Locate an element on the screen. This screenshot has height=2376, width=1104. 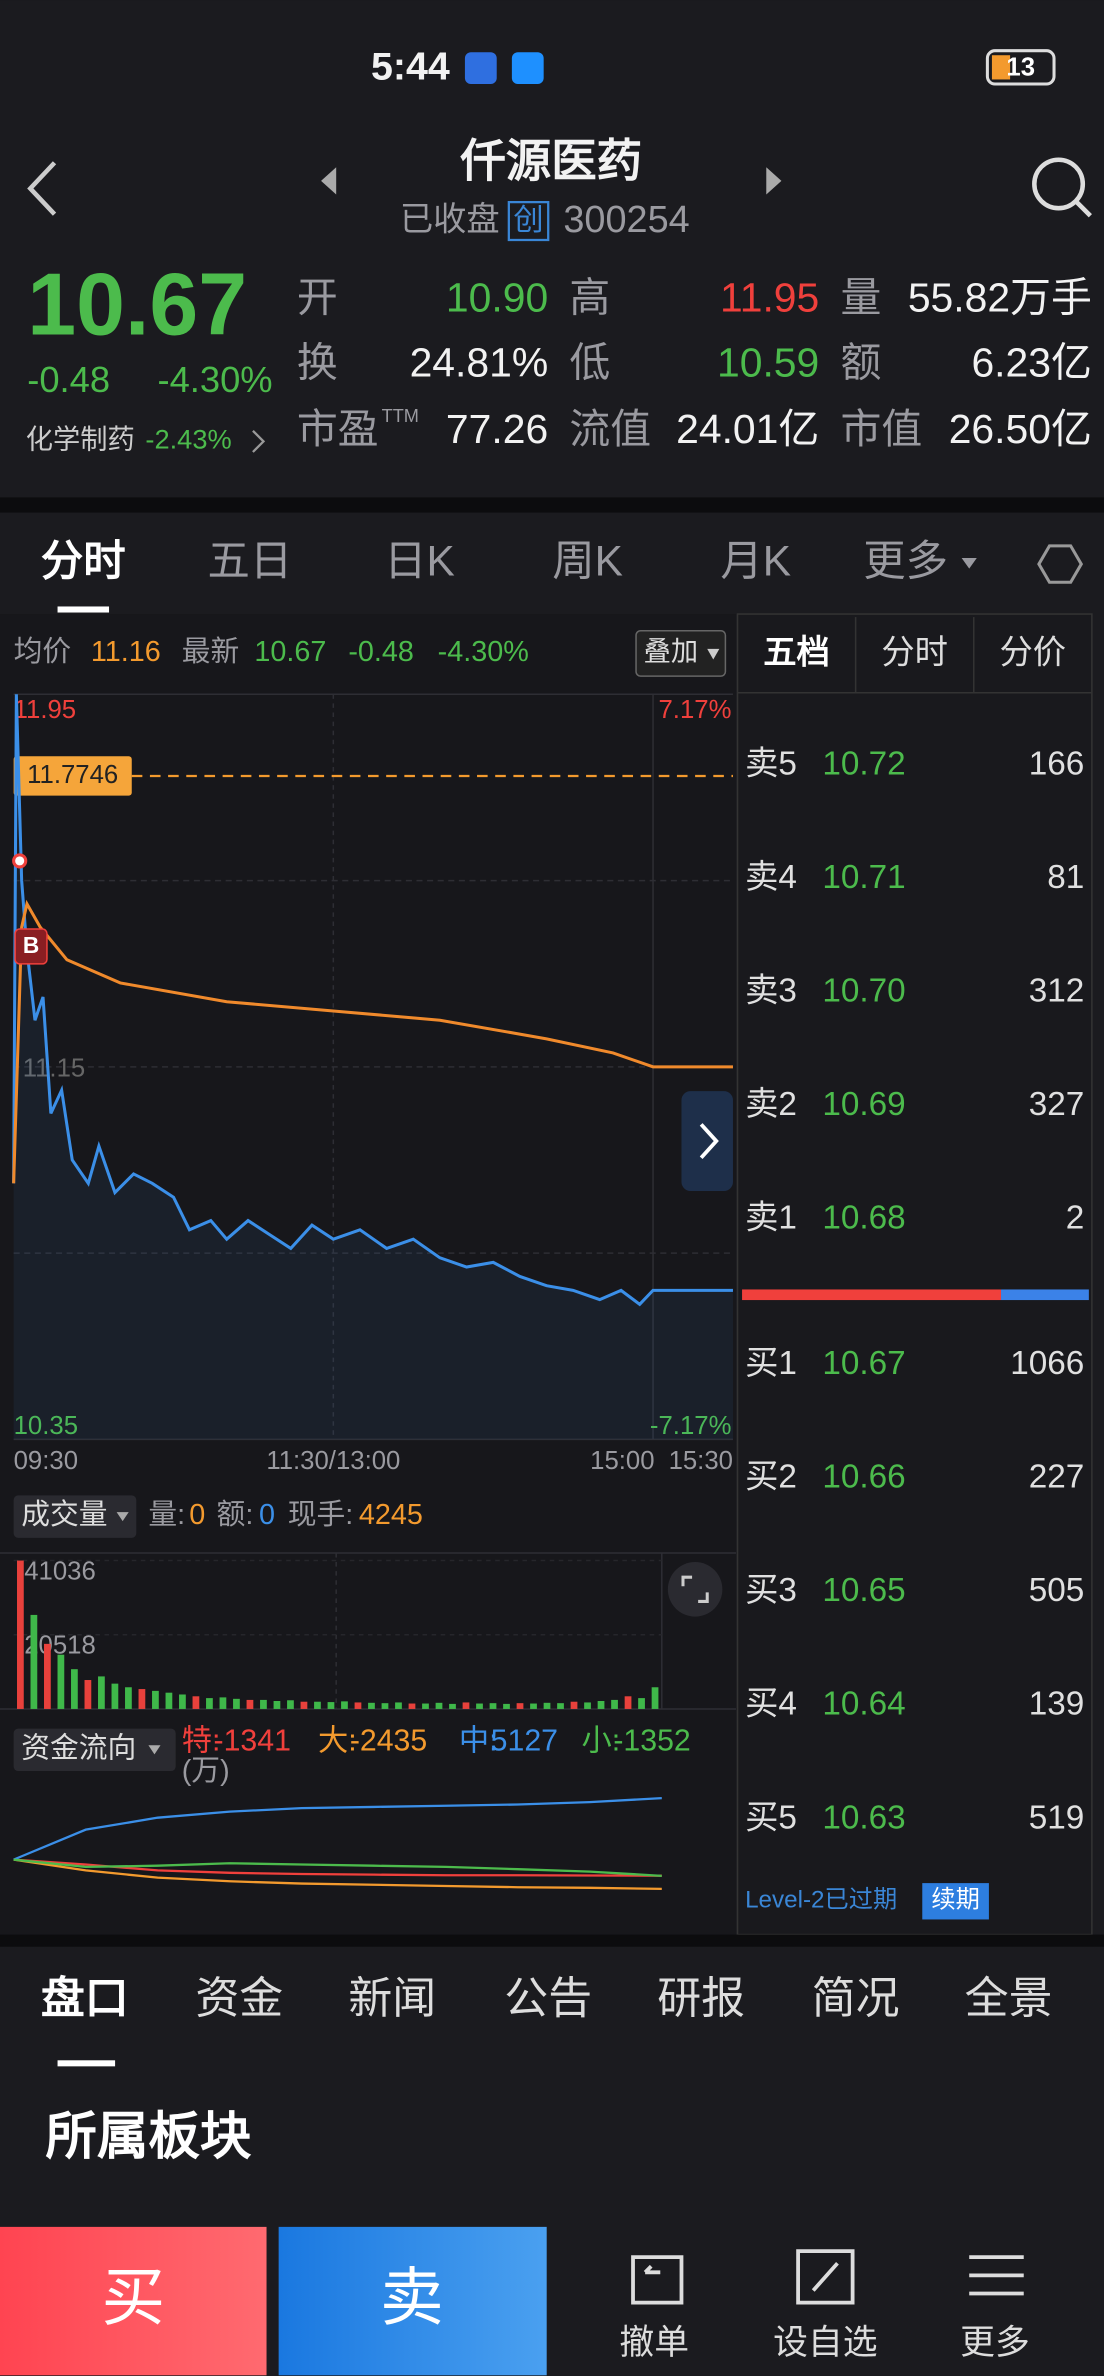
overlay-button is located at coordinates (681, 653).